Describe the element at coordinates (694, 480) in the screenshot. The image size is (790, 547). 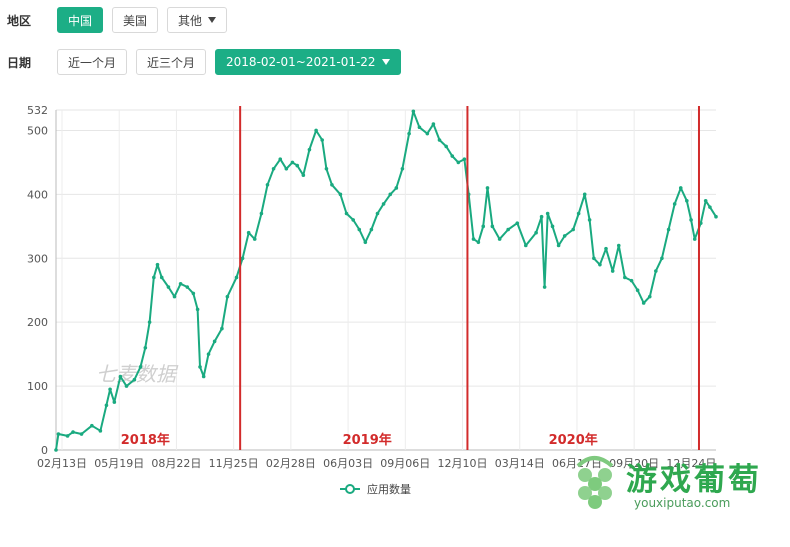
I see `logo-text: 游戏葡萄` at that location.